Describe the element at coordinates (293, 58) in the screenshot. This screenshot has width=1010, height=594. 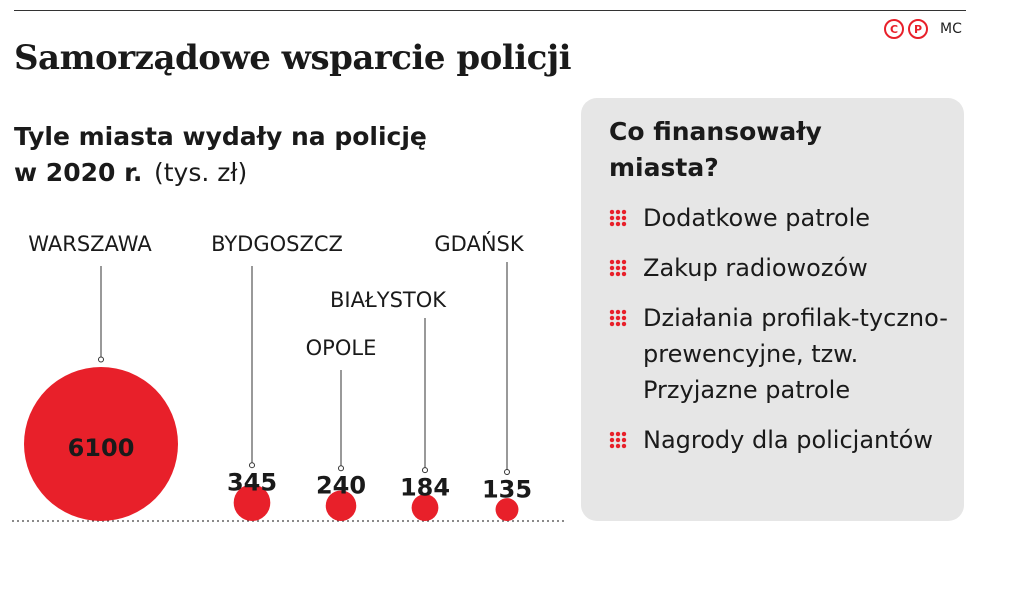
I see `page-title: Samorządowe wsparcie policji` at that location.